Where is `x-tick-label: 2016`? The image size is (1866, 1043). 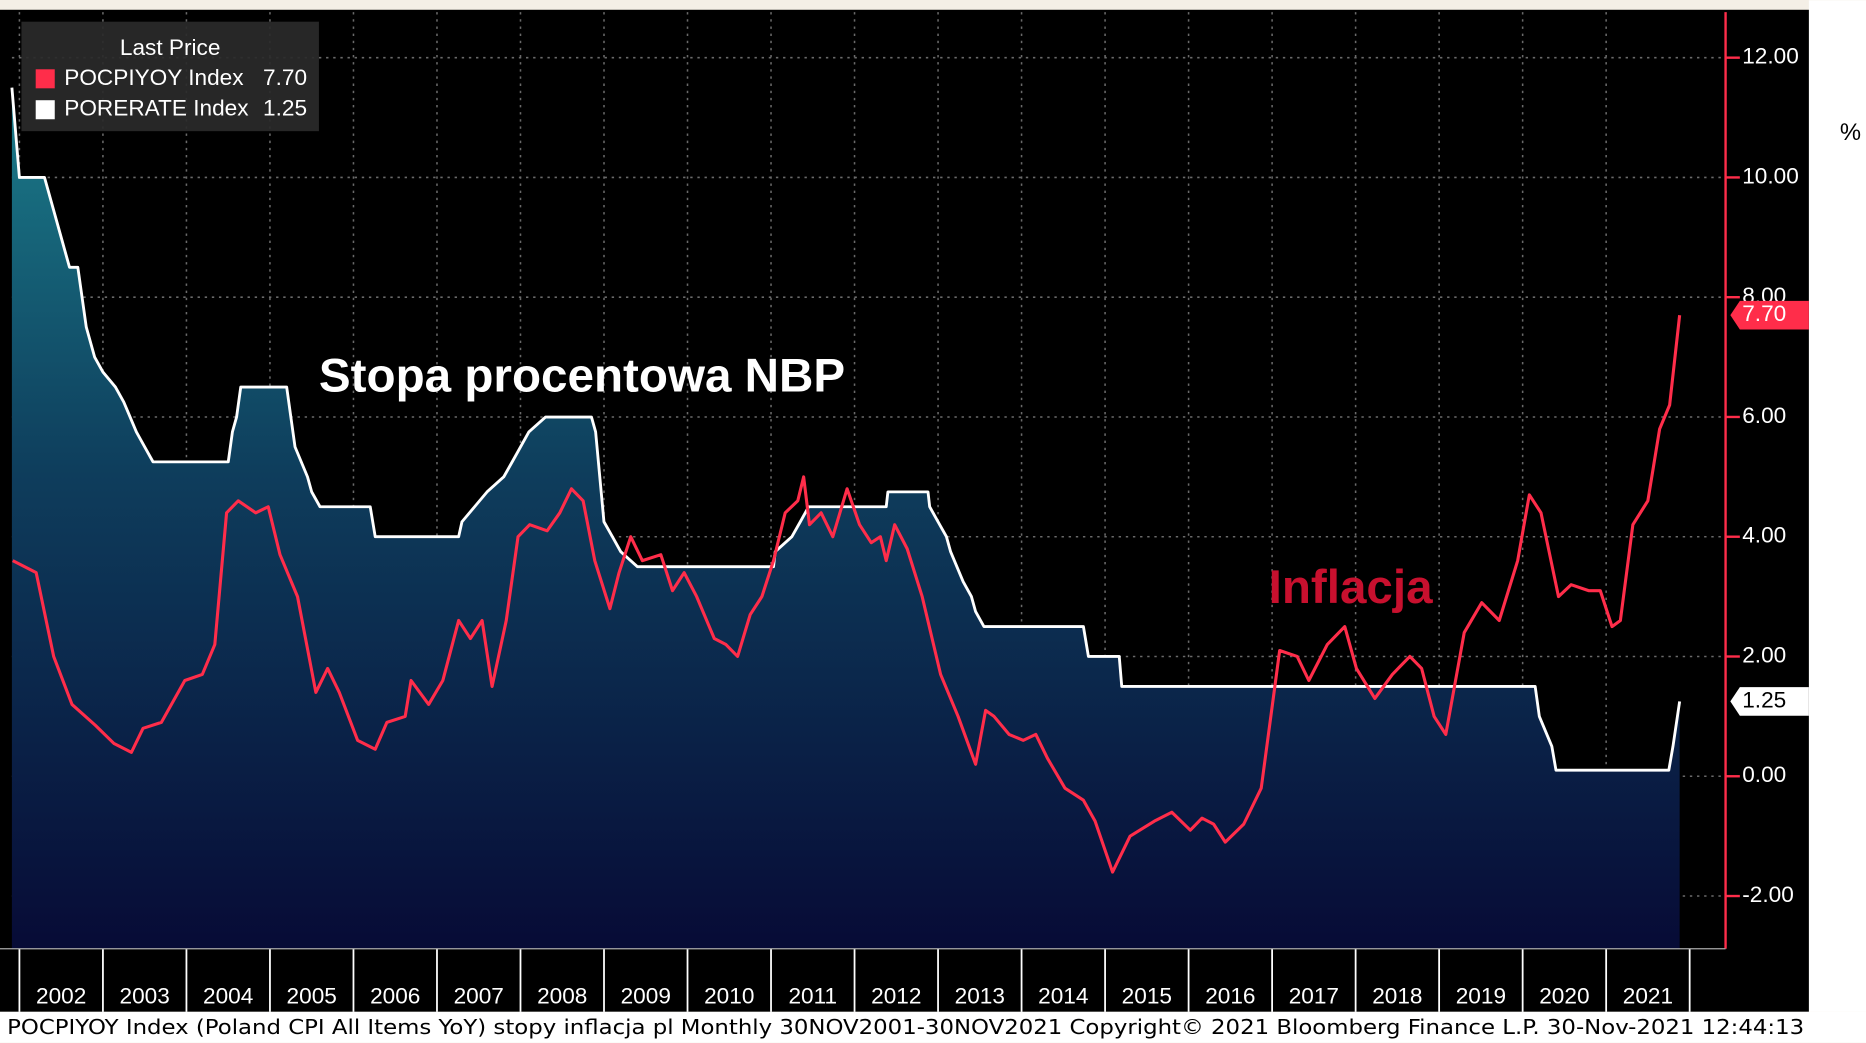 x-tick-label: 2016 is located at coordinates (1230, 995).